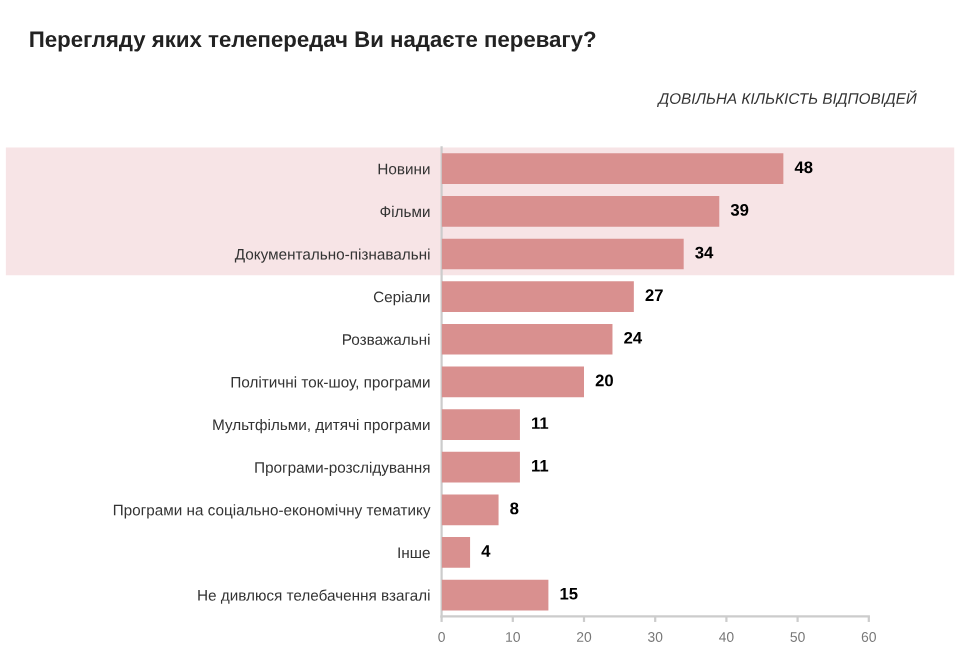 The image size is (960, 670). Describe the element at coordinates (569, 593) in the screenshot. I see `data-label: 15` at that location.